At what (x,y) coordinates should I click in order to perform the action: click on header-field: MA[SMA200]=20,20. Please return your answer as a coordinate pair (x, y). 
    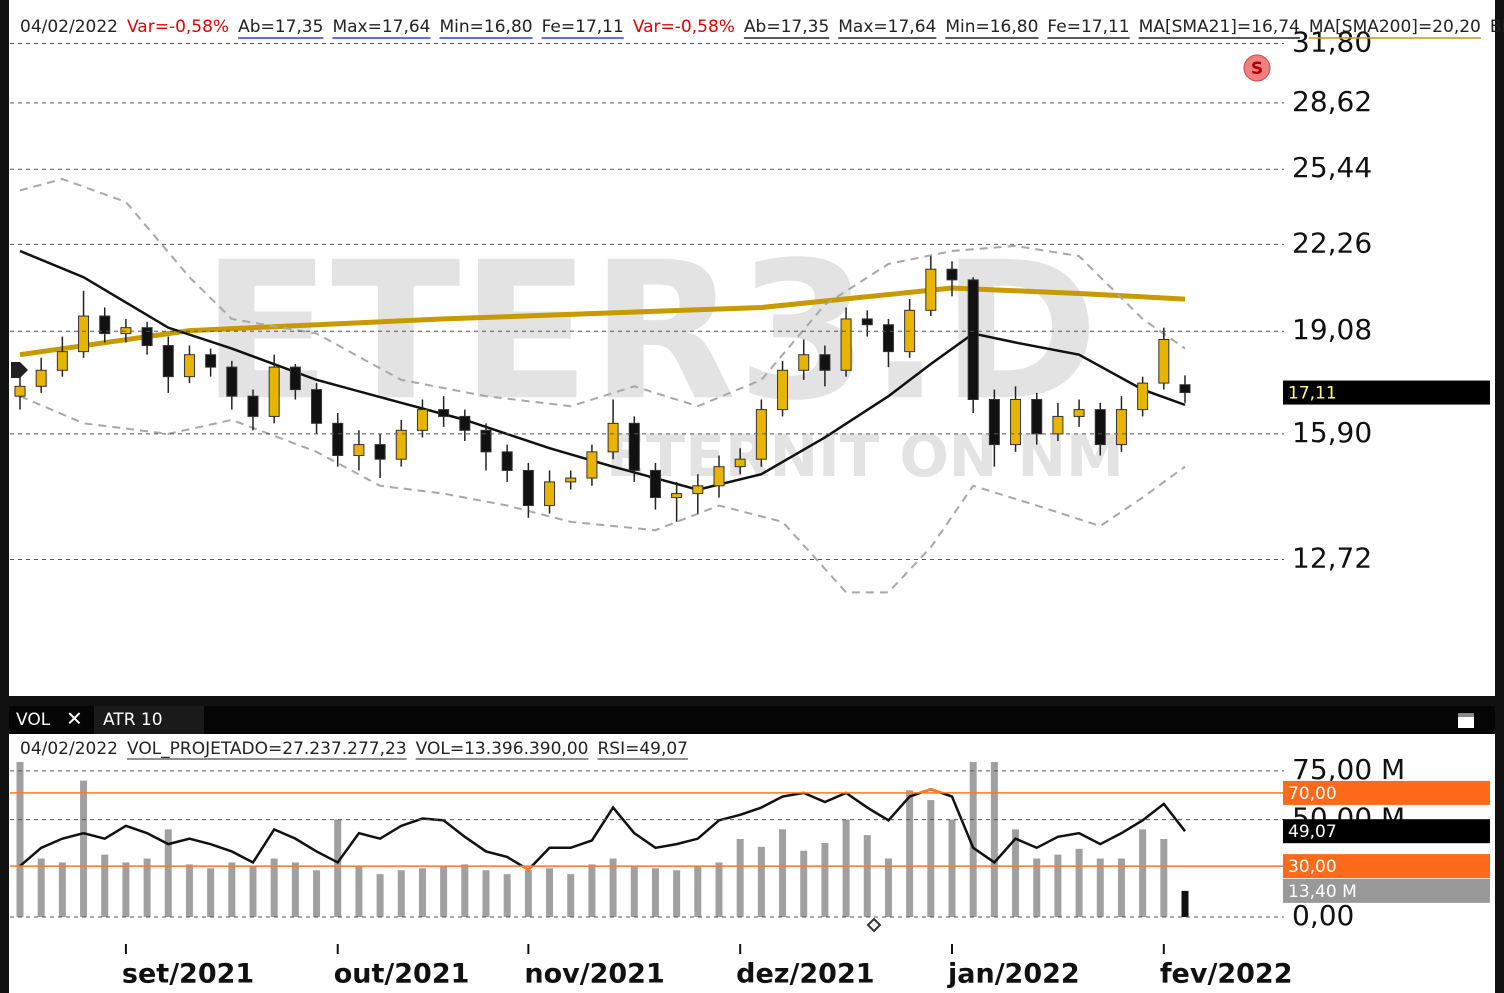
    Looking at the image, I should click on (1395, 27).